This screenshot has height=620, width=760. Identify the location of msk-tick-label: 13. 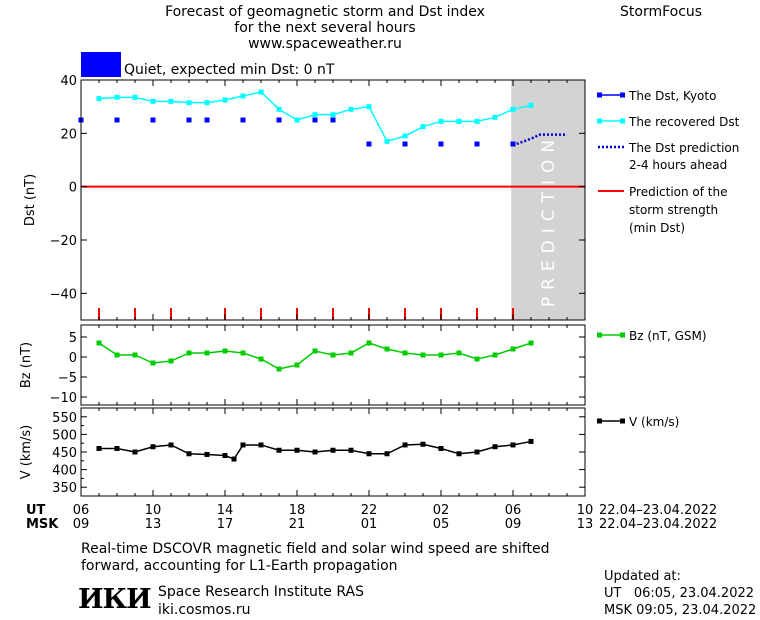
(153, 524).